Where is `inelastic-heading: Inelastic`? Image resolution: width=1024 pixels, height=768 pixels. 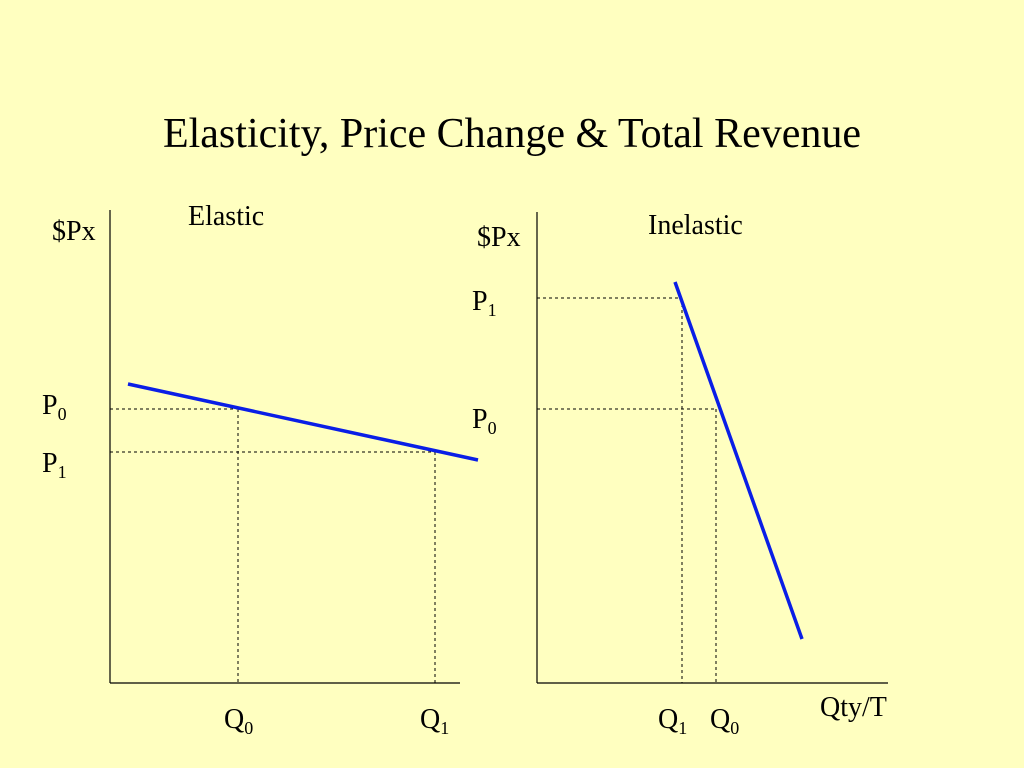 inelastic-heading: Inelastic is located at coordinates (695, 225).